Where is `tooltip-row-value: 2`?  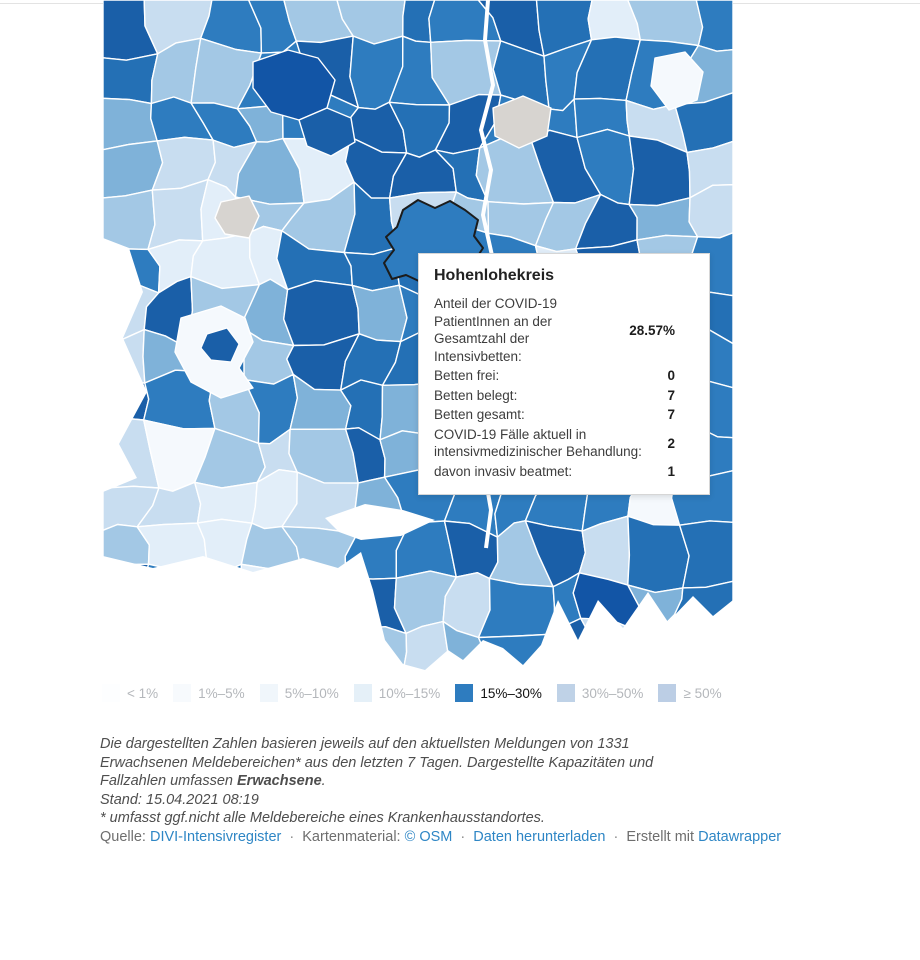
tooltip-row-value: 2 is located at coordinates (671, 443).